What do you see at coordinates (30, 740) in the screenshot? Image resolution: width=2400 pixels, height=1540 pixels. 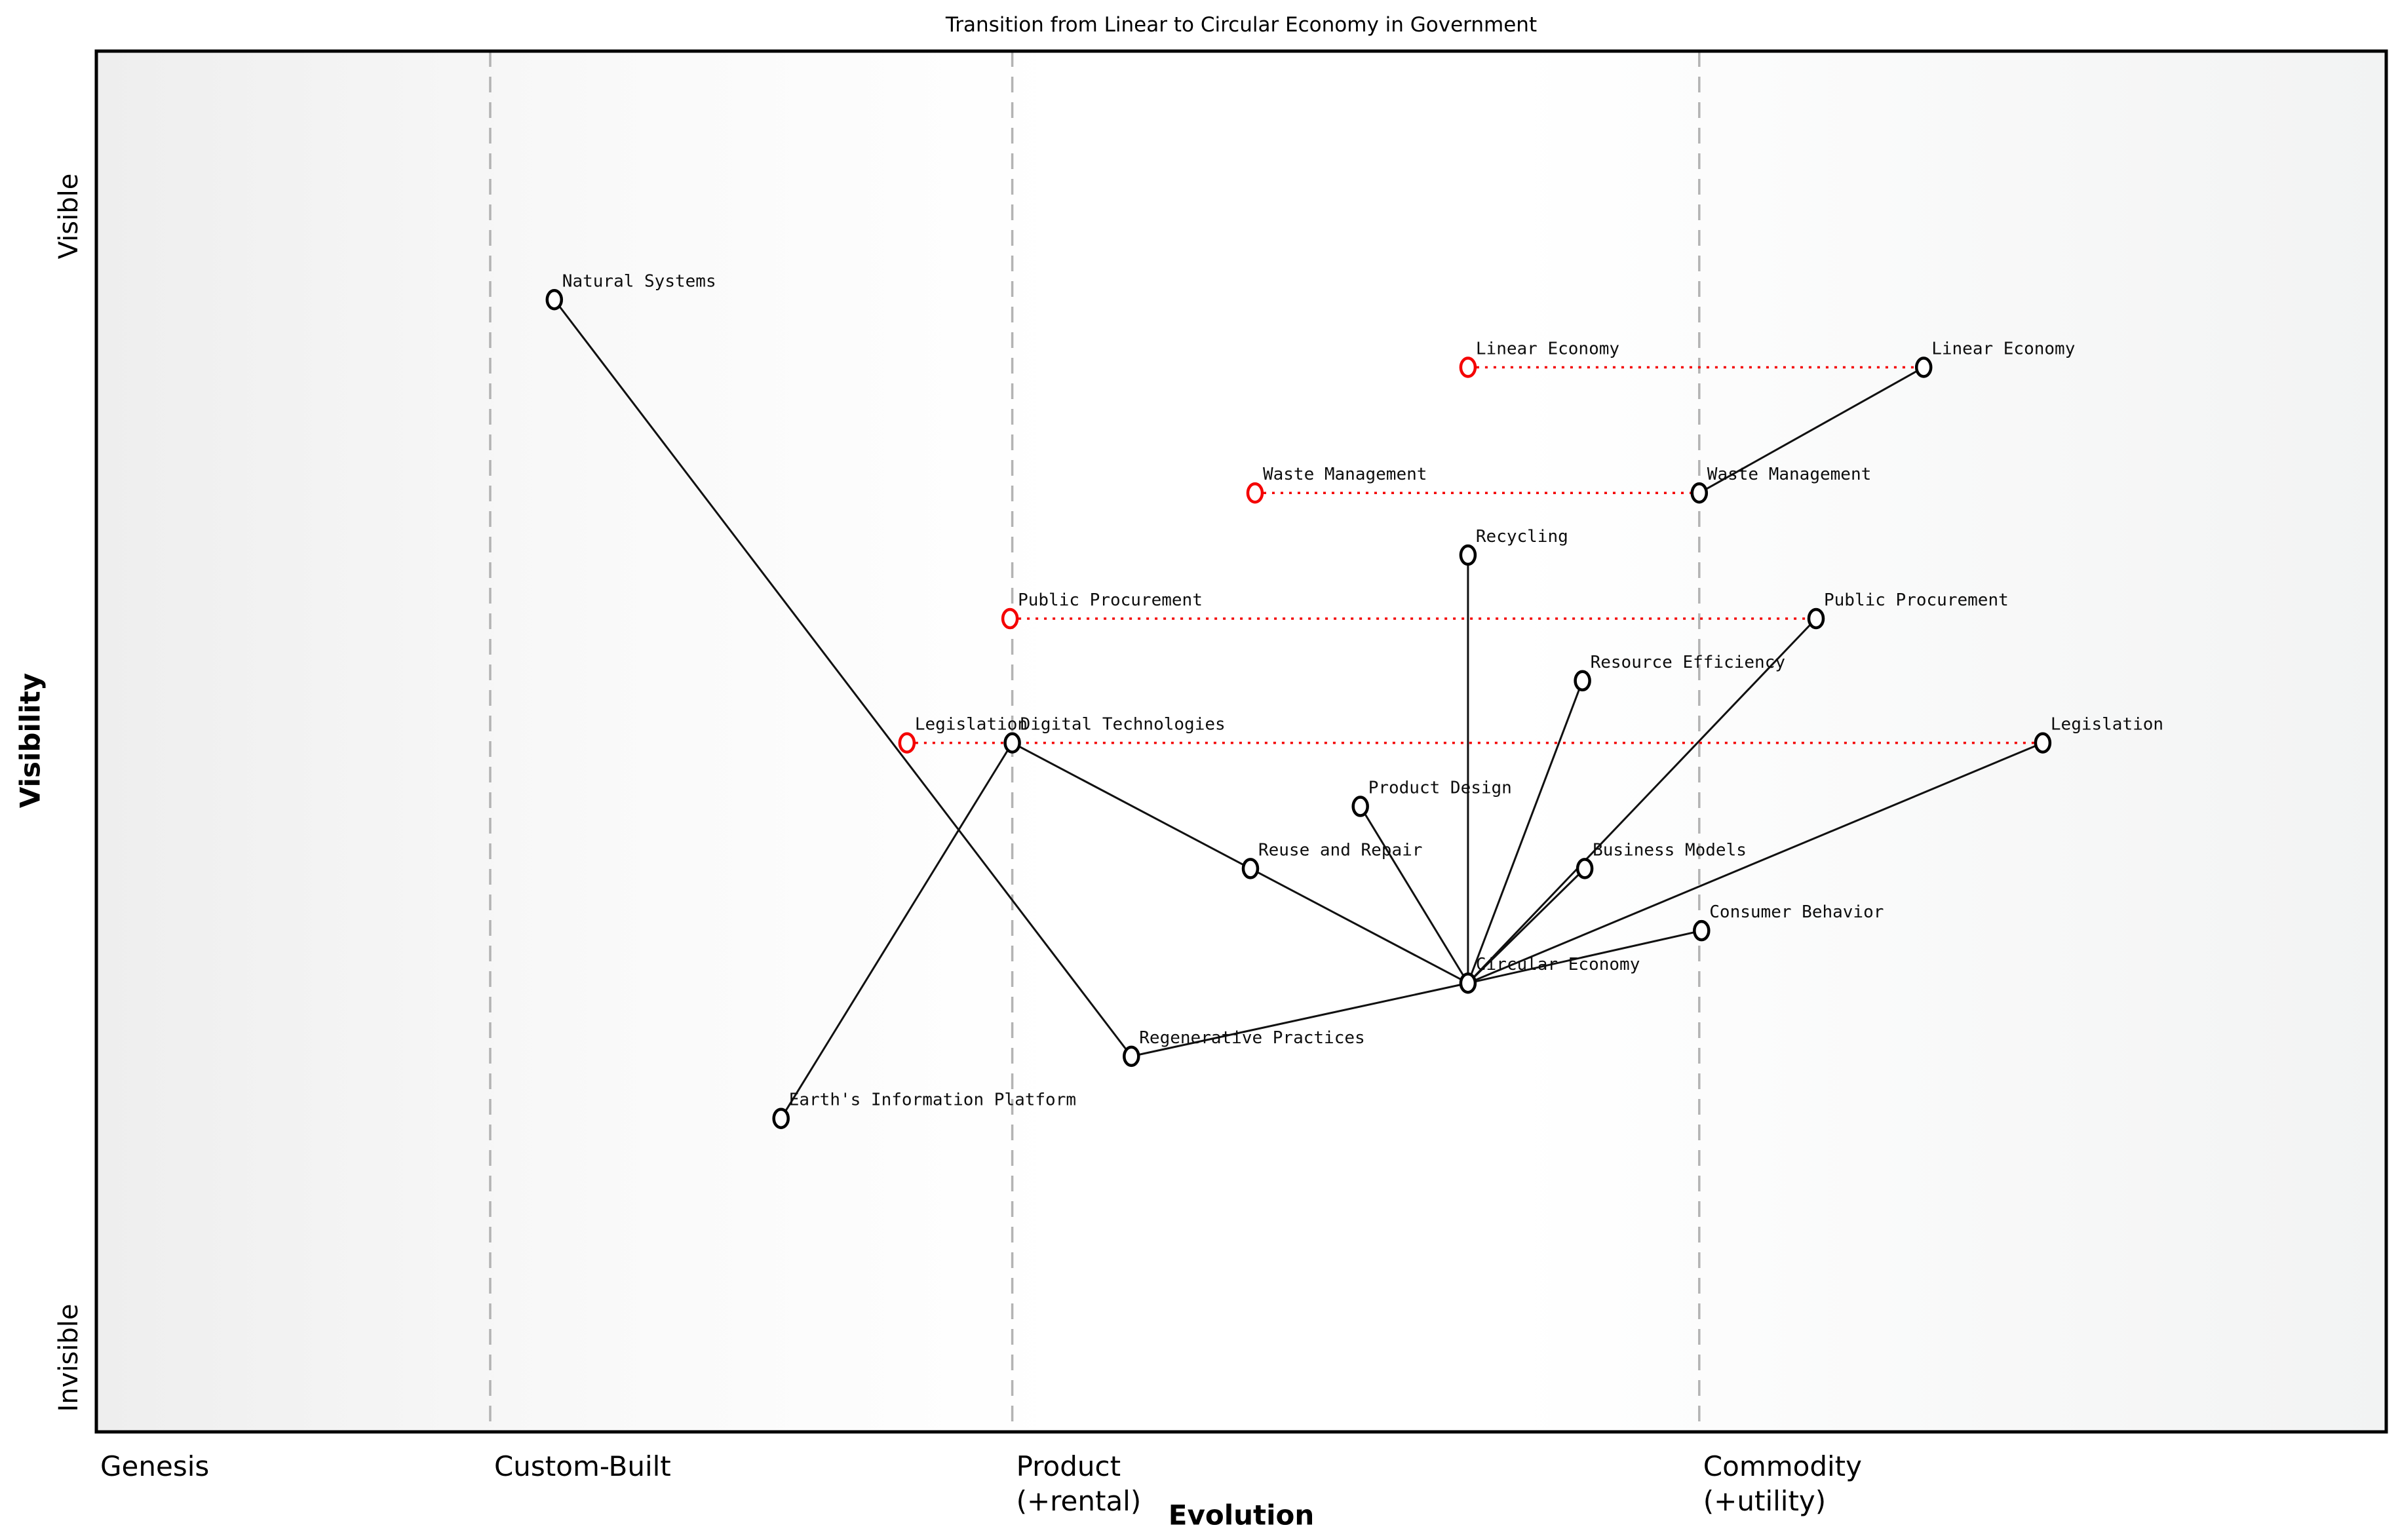 I see `y-axis-title: Visibility` at bounding box center [30, 740].